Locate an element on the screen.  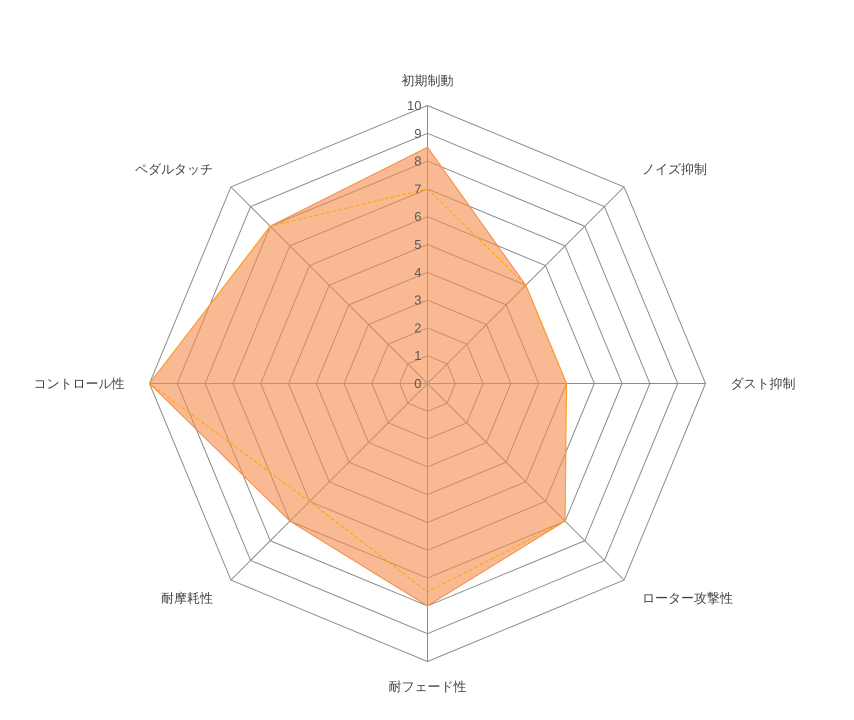
spoke-label: ノイズ抑制 is located at coordinates (674, 169).